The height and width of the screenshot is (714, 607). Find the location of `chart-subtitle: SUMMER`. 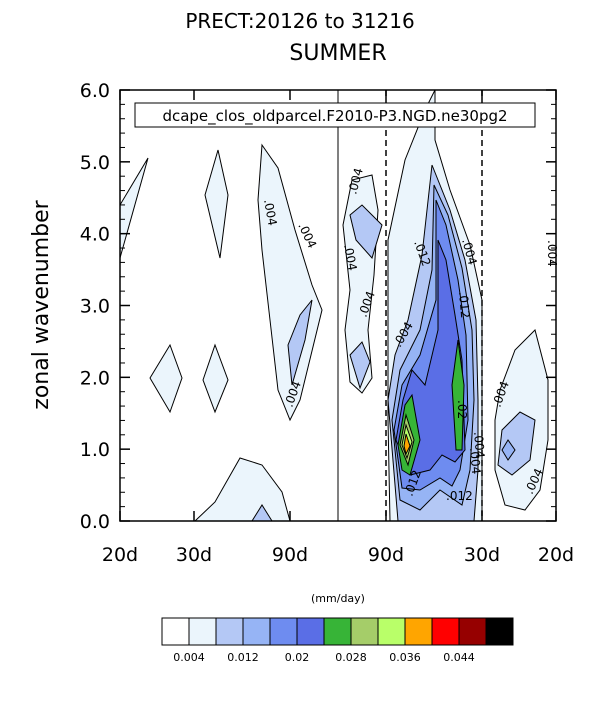

chart-subtitle: SUMMER is located at coordinates (337, 53).